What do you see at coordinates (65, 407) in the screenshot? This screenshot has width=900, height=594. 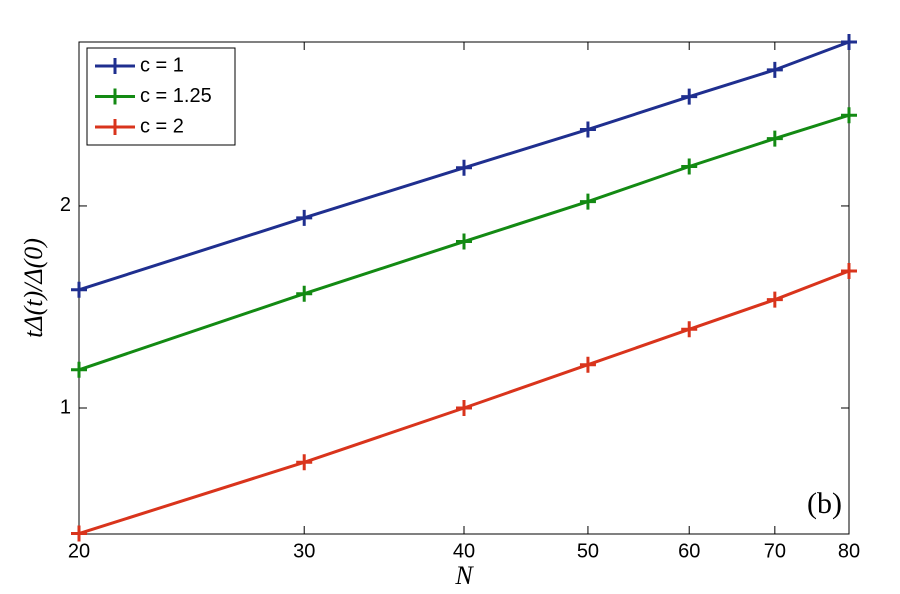 I see `y-tick-label: 1` at bounding box center [65, 407].